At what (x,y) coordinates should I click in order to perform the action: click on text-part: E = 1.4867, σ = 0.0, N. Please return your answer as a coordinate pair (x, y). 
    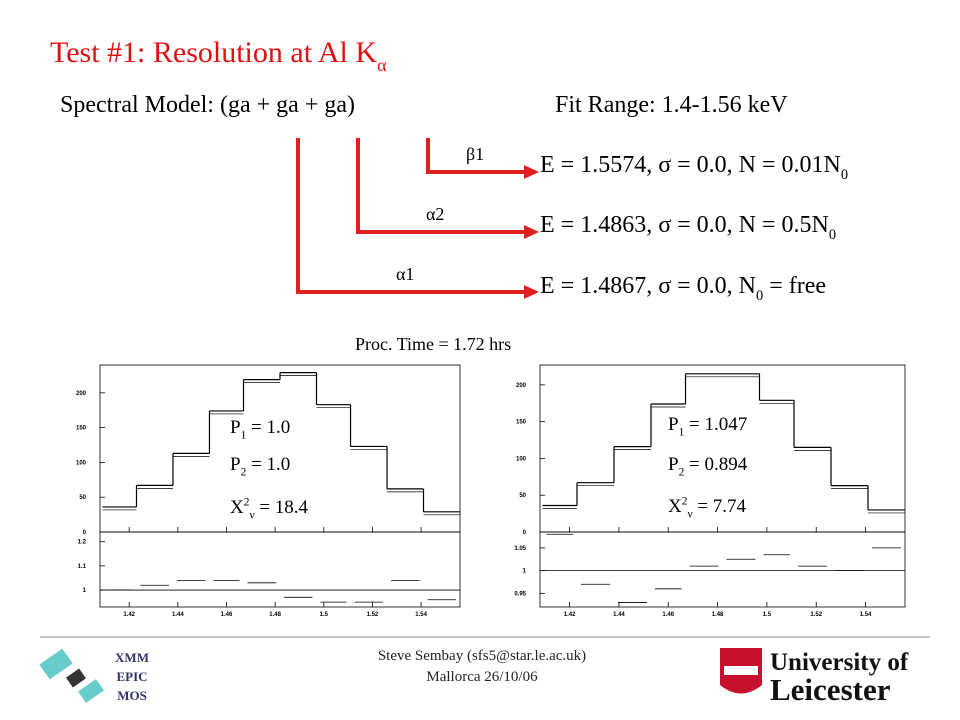
    Looking at the image, I should click on (648, 286).